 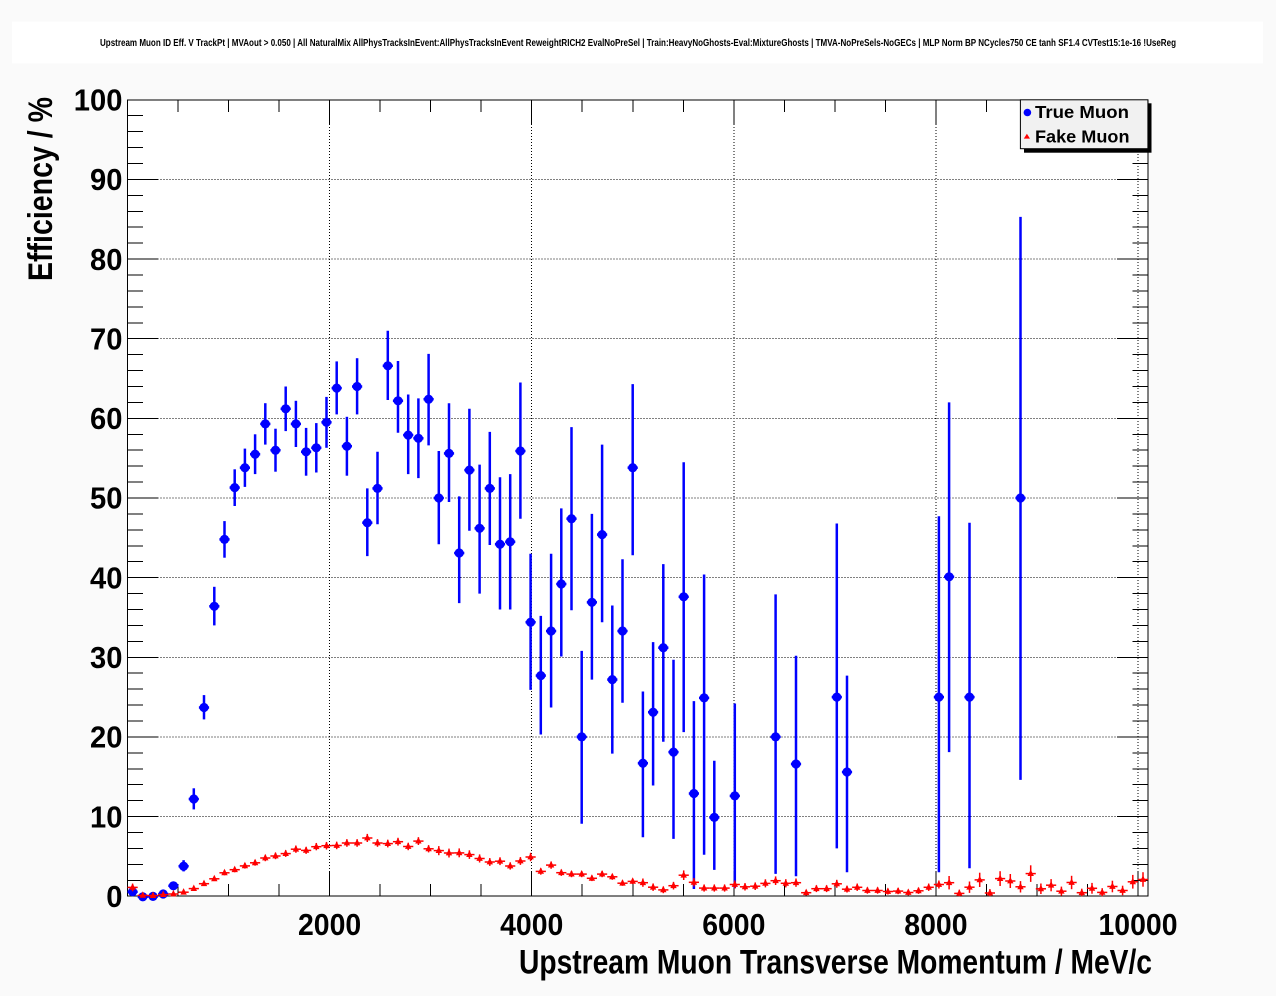 What do you see at coordinates (106, 657) in the screenshot?
I see `svg-text: 30` at bounding box center [106, 657].